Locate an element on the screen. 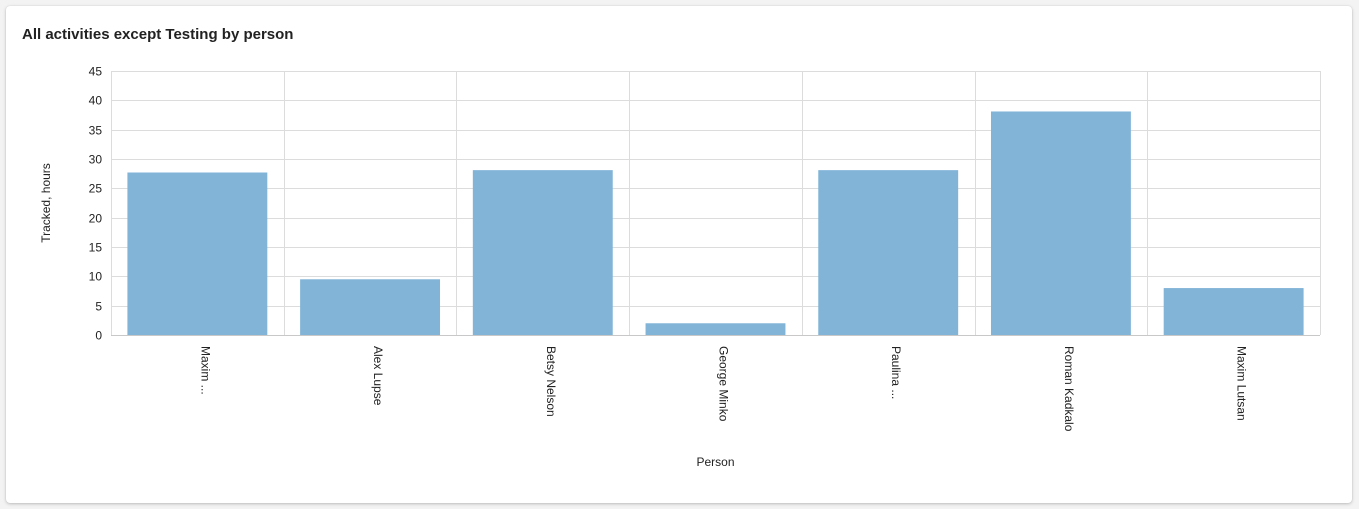 This screenshot has height=509, width=1359. x-tick-label: Alex Lupse is located at coordinates (378, 376).